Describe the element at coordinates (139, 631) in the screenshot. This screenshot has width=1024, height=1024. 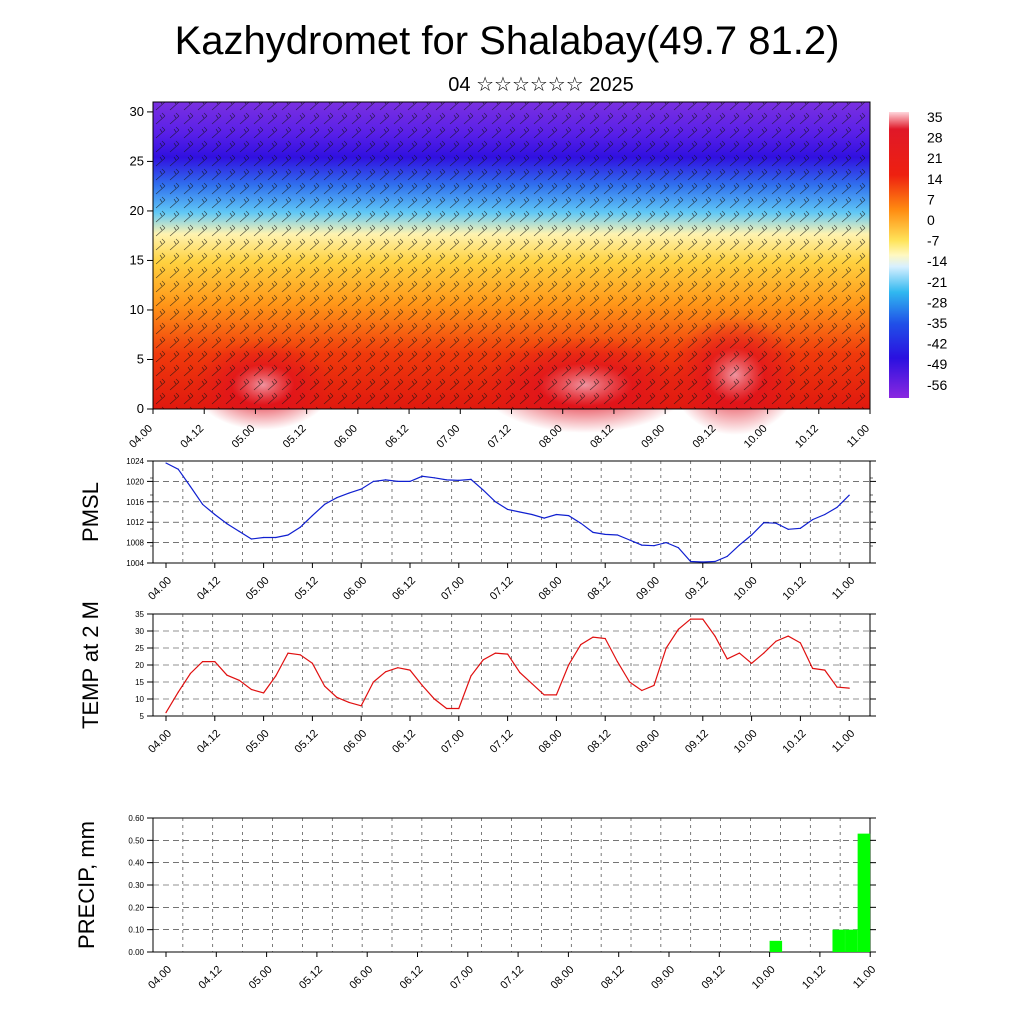
I see `y-tick-label: 30` at that location.